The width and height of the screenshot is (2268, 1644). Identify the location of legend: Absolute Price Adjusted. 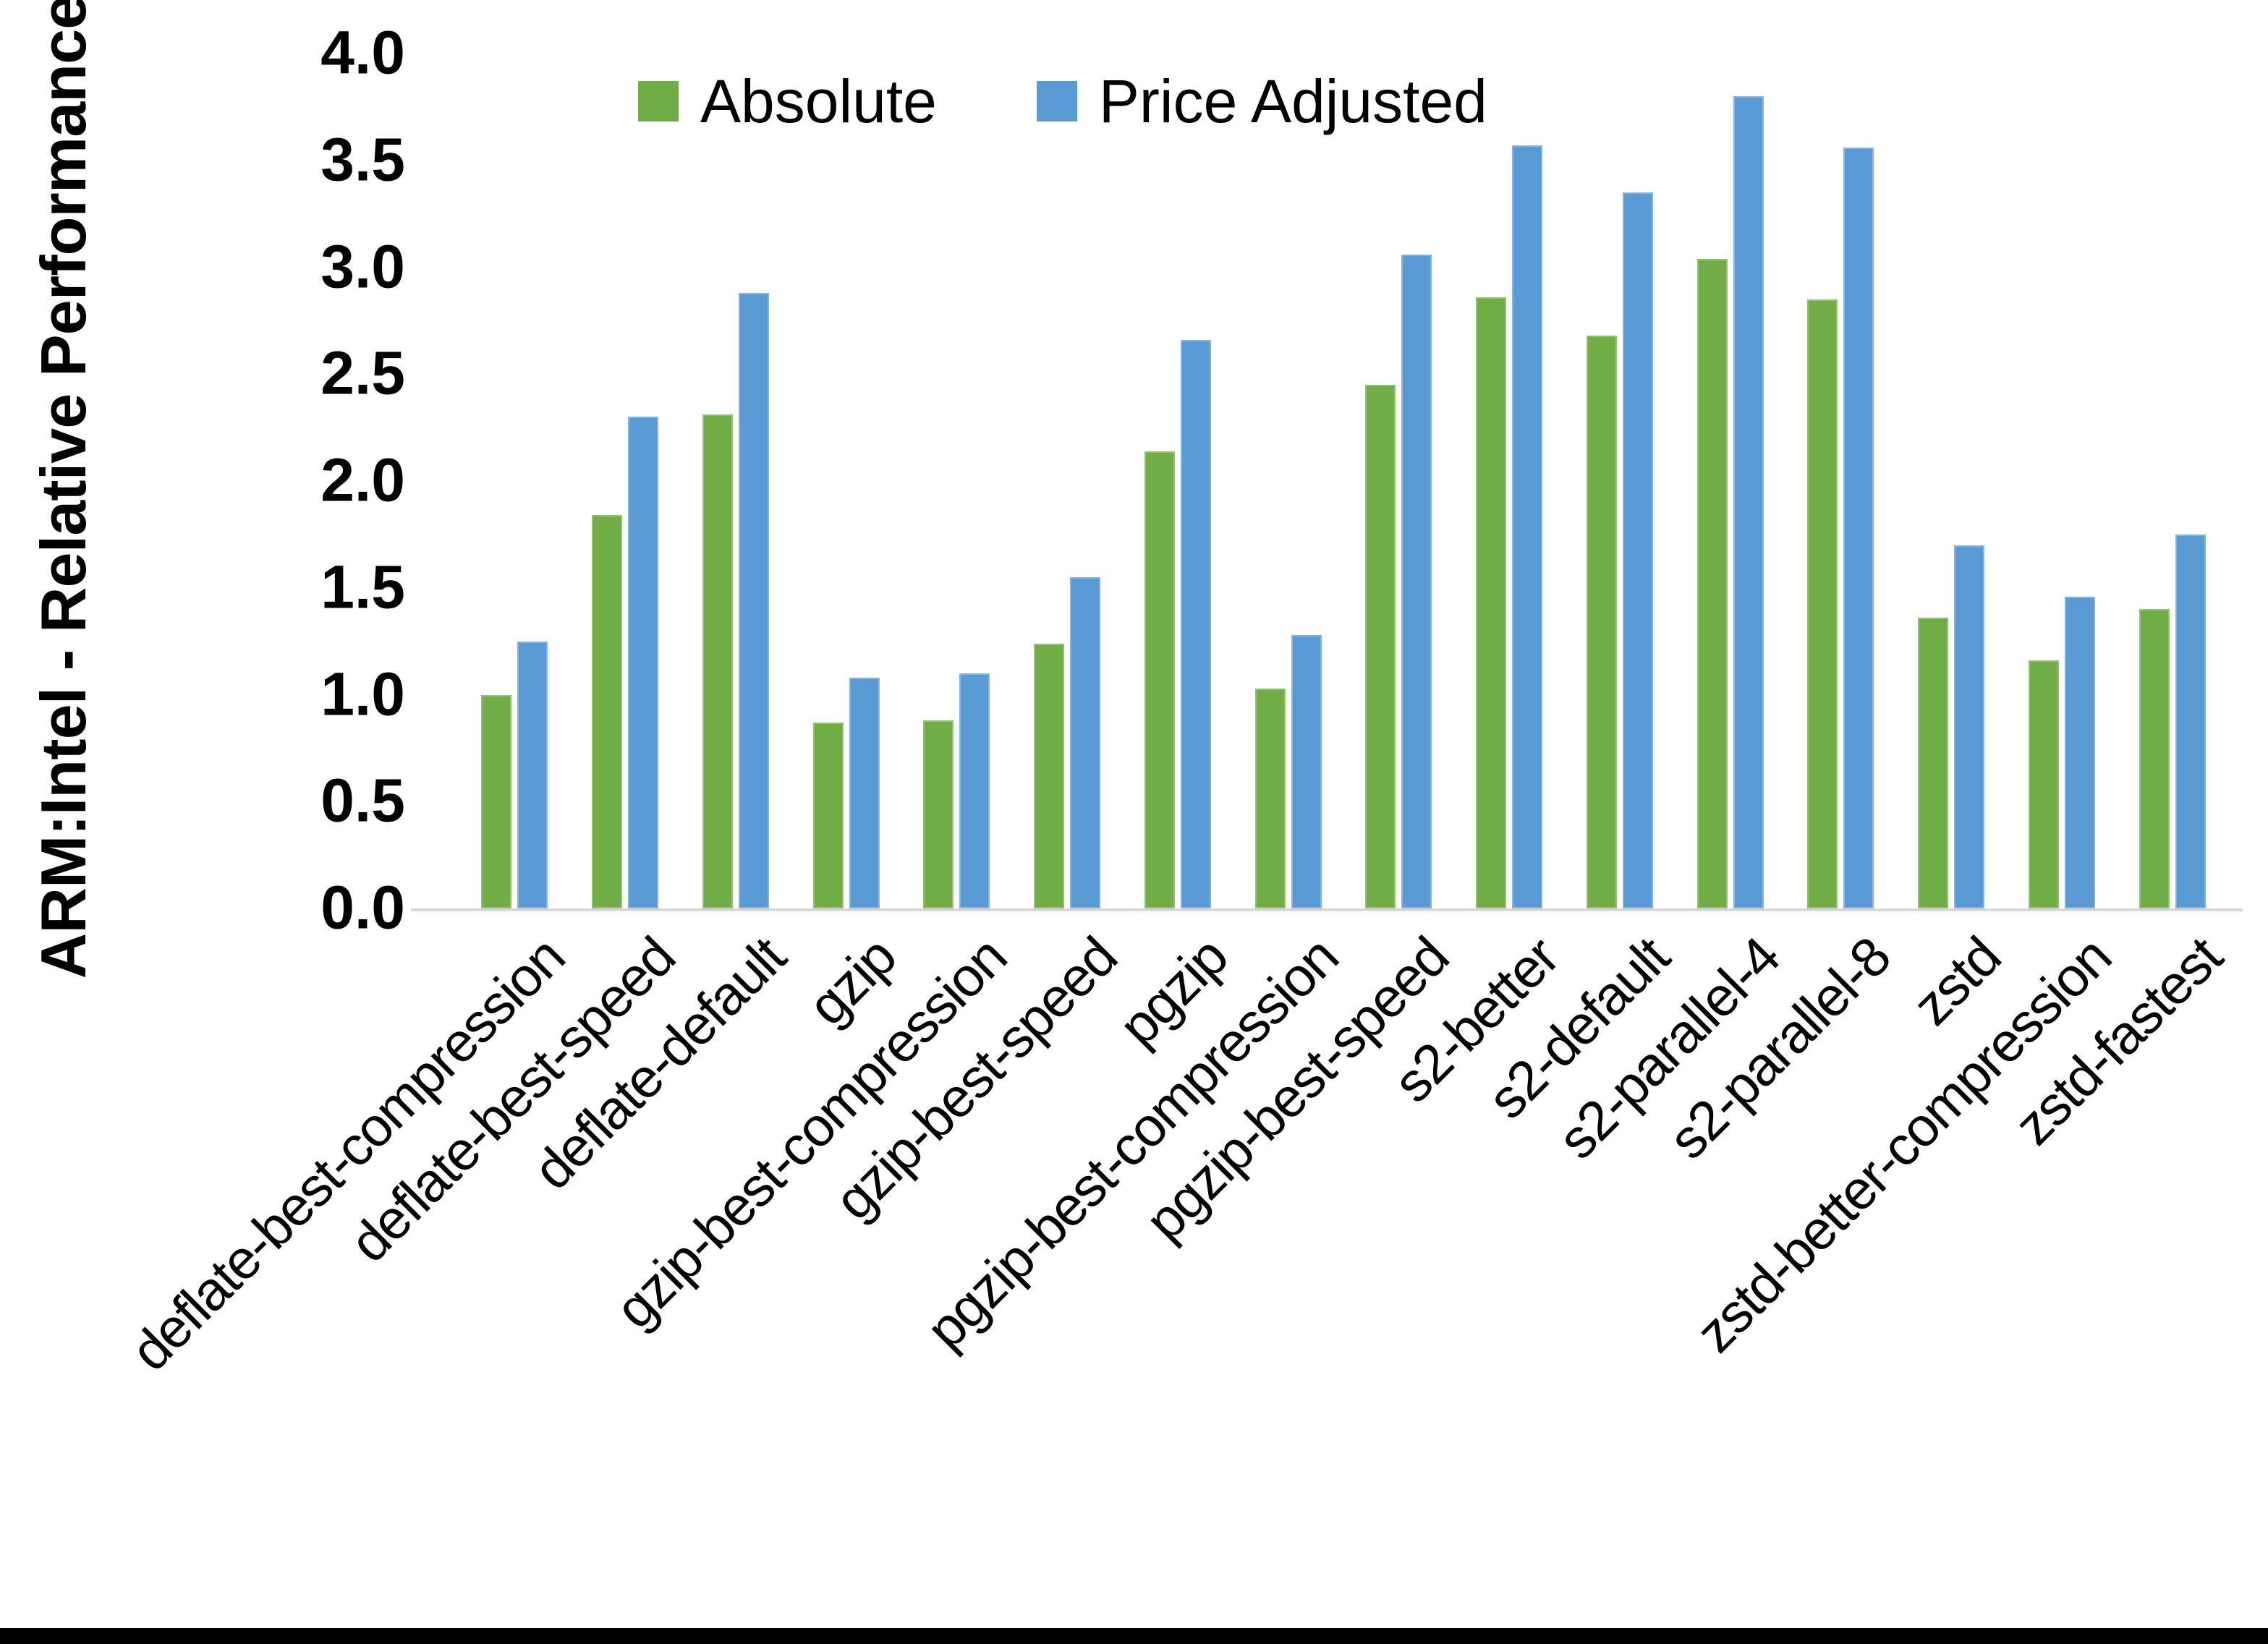
(1062, 101).